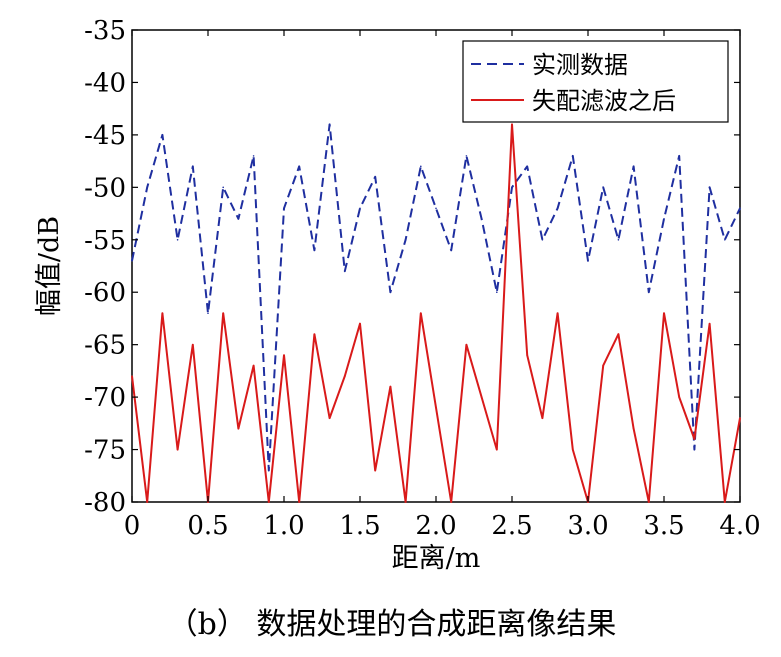  What do you see at coordinates (105, 346) in the screenshot?
I see `y-tick-label: -65` at bounding box center [105, 346].